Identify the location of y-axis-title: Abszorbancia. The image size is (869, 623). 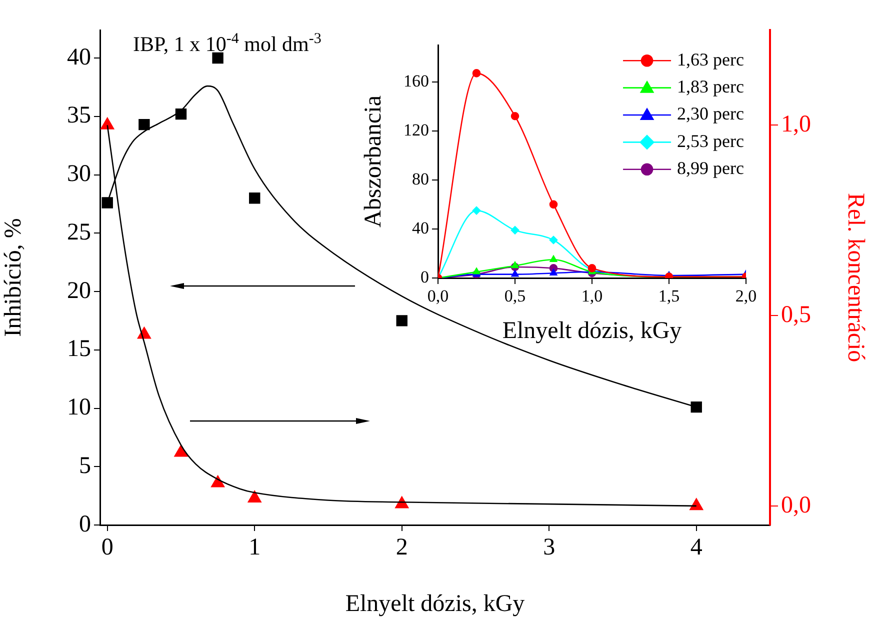
(373, 161).